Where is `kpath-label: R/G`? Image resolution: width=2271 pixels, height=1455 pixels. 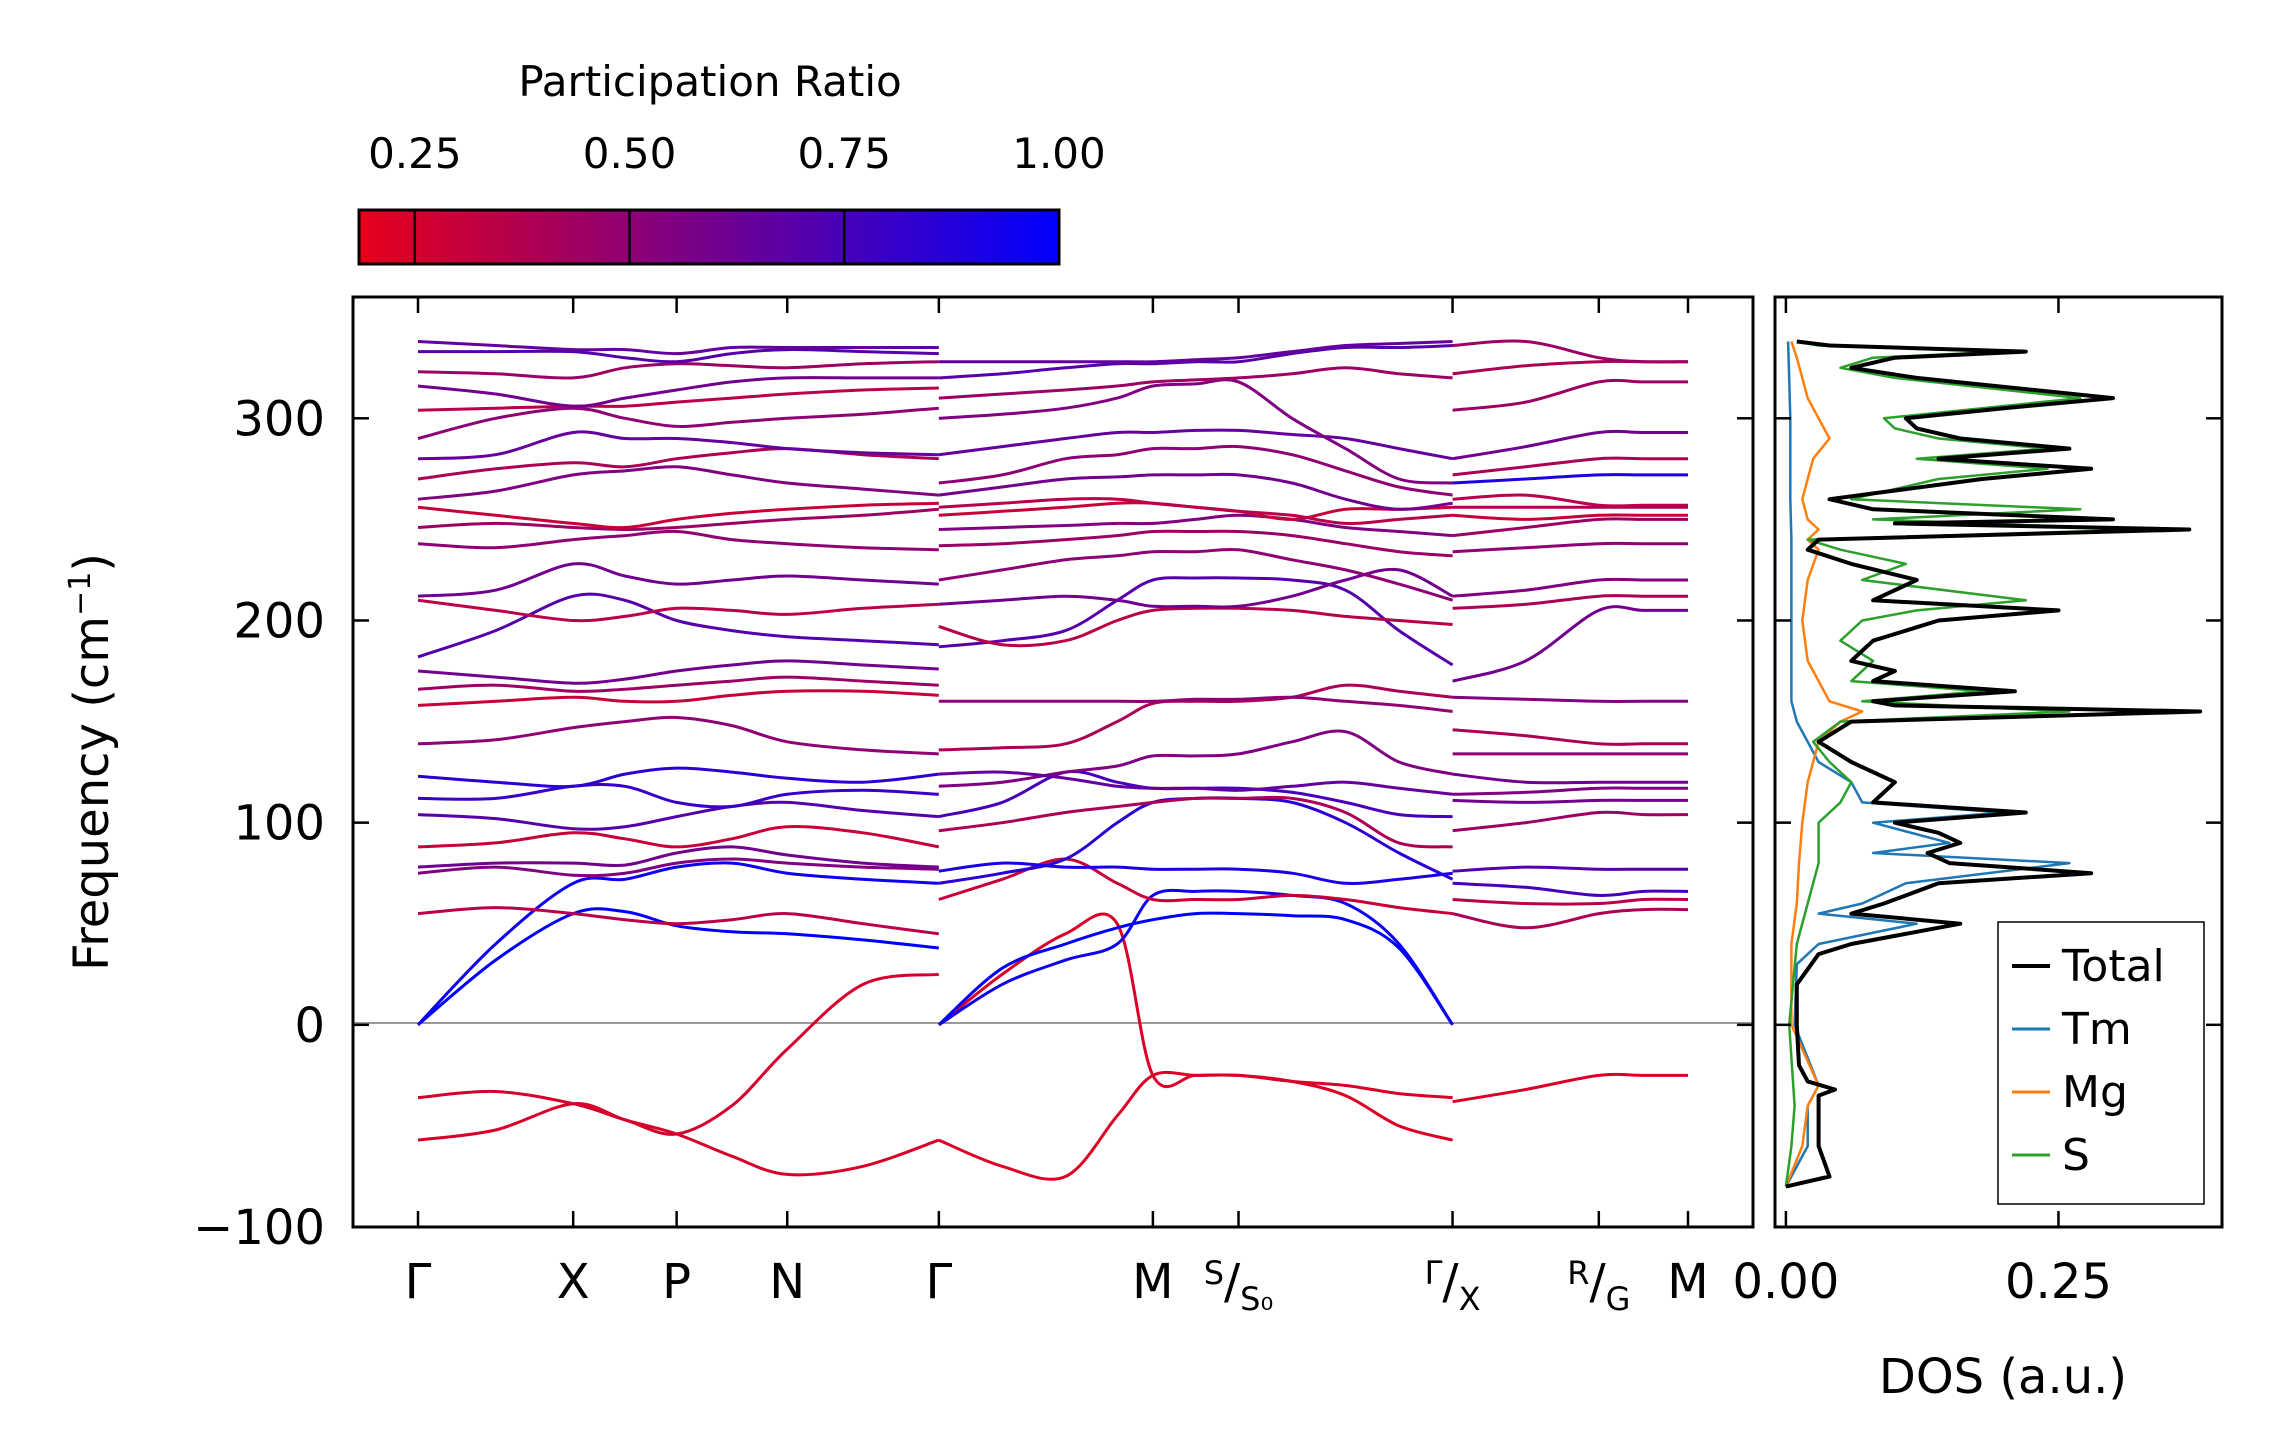 kpath-label: R/G is located at coordinates (1598, 1286).